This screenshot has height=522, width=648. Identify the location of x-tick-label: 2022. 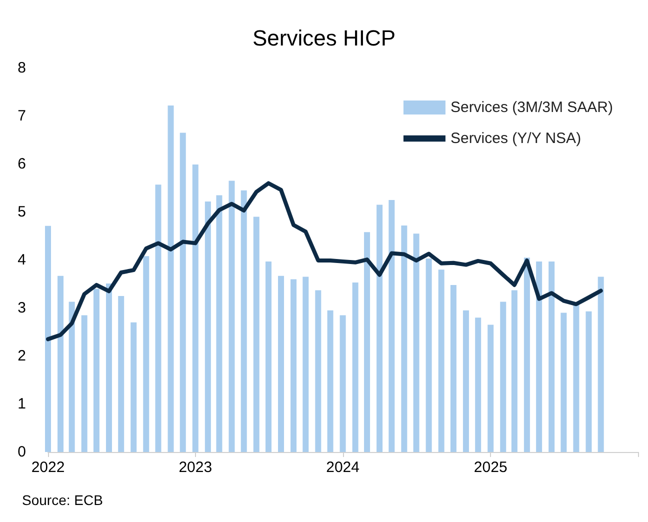
(48, 467).